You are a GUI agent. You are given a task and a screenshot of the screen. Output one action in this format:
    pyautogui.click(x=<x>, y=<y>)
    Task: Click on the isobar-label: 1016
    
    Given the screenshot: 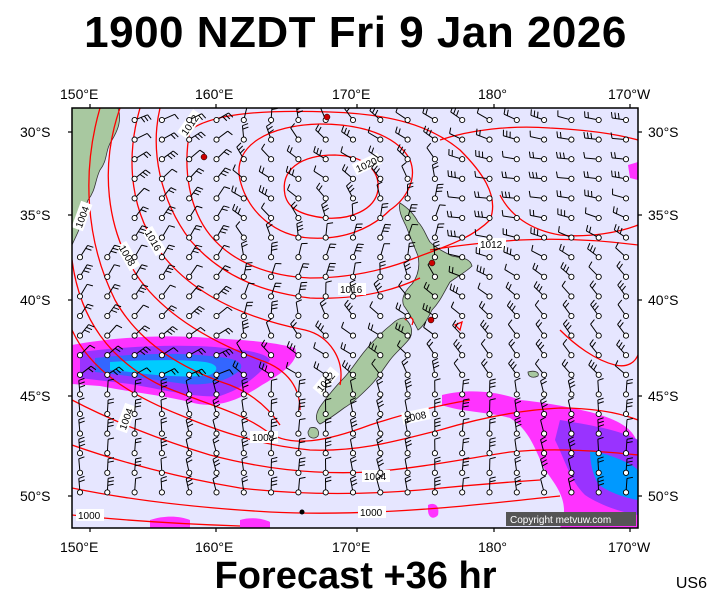 What is the action you would take?
    pyautogui.click(x=352, y=289)
    